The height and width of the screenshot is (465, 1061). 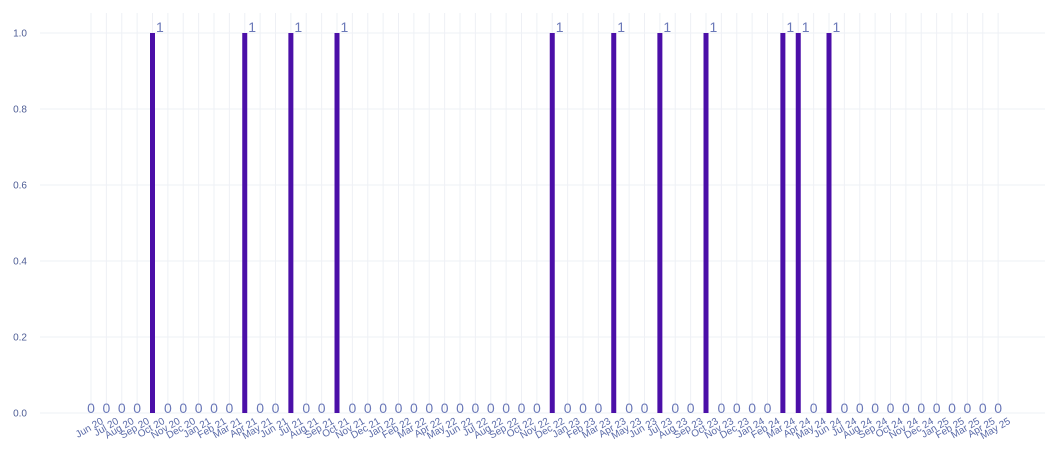 What do you see at coordinates (20, 224) in the screenshot?
I see `y-axis: 0.0 0.2 0.4 0.6 0.8 1.0` at bounding box center [20, 224].